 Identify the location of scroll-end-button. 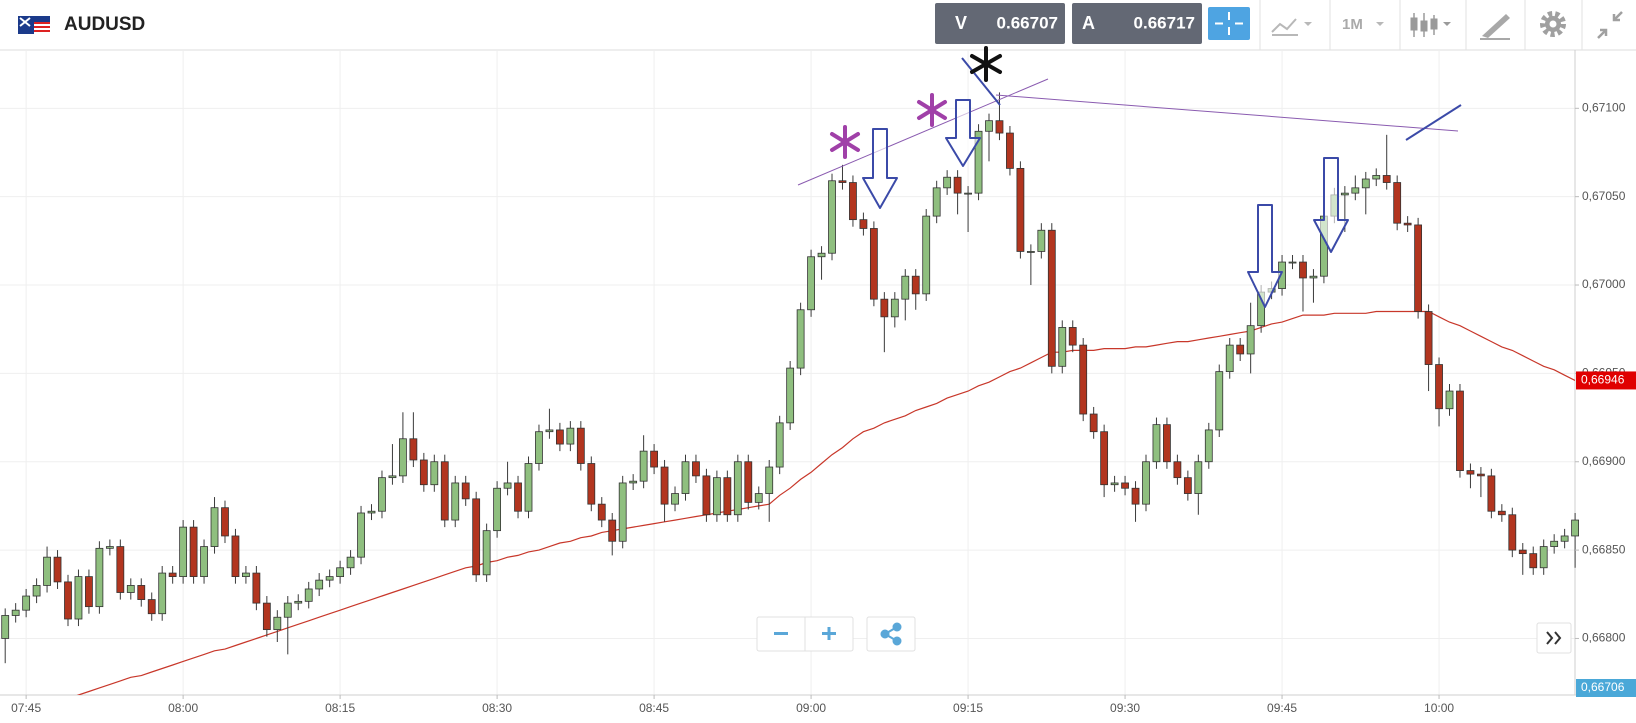
(1554, 638).